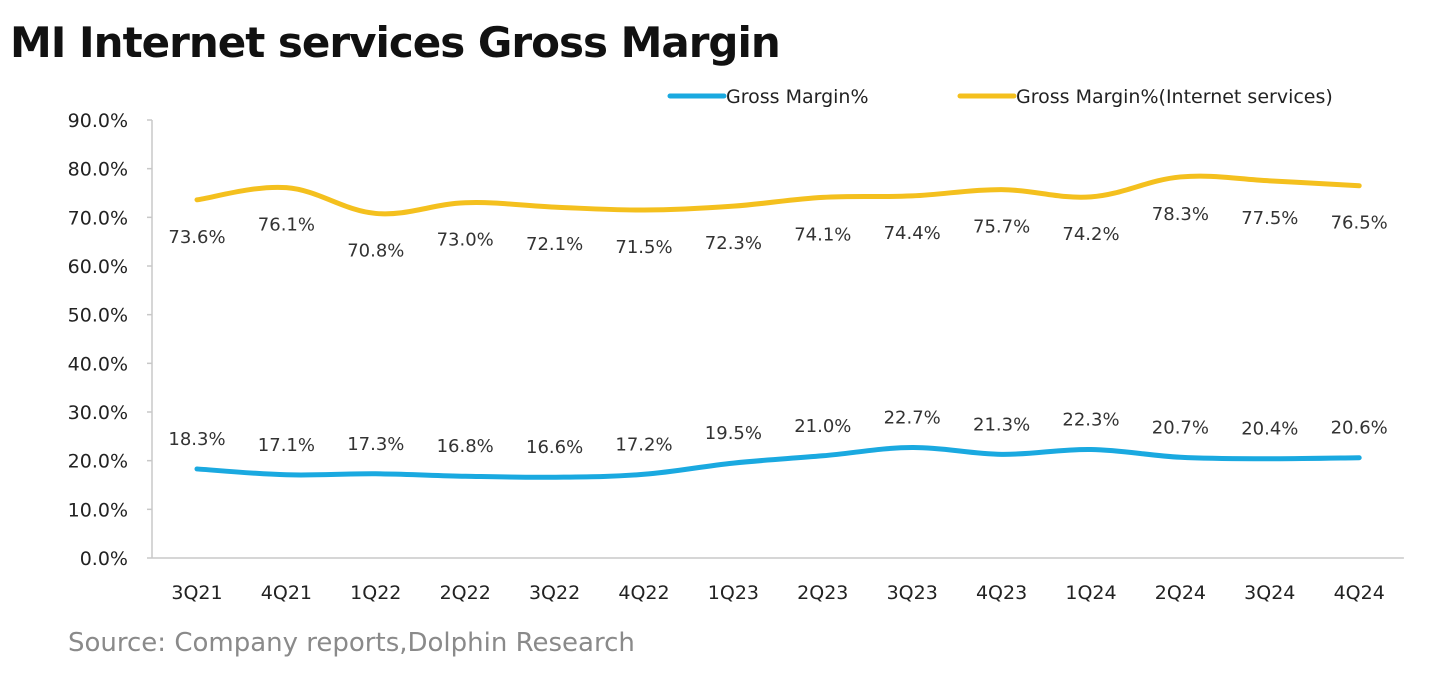 The height and width of the screenshot is (675, 1440). I want to click on x-tick-label: 2Q24, so click(1180, 593).